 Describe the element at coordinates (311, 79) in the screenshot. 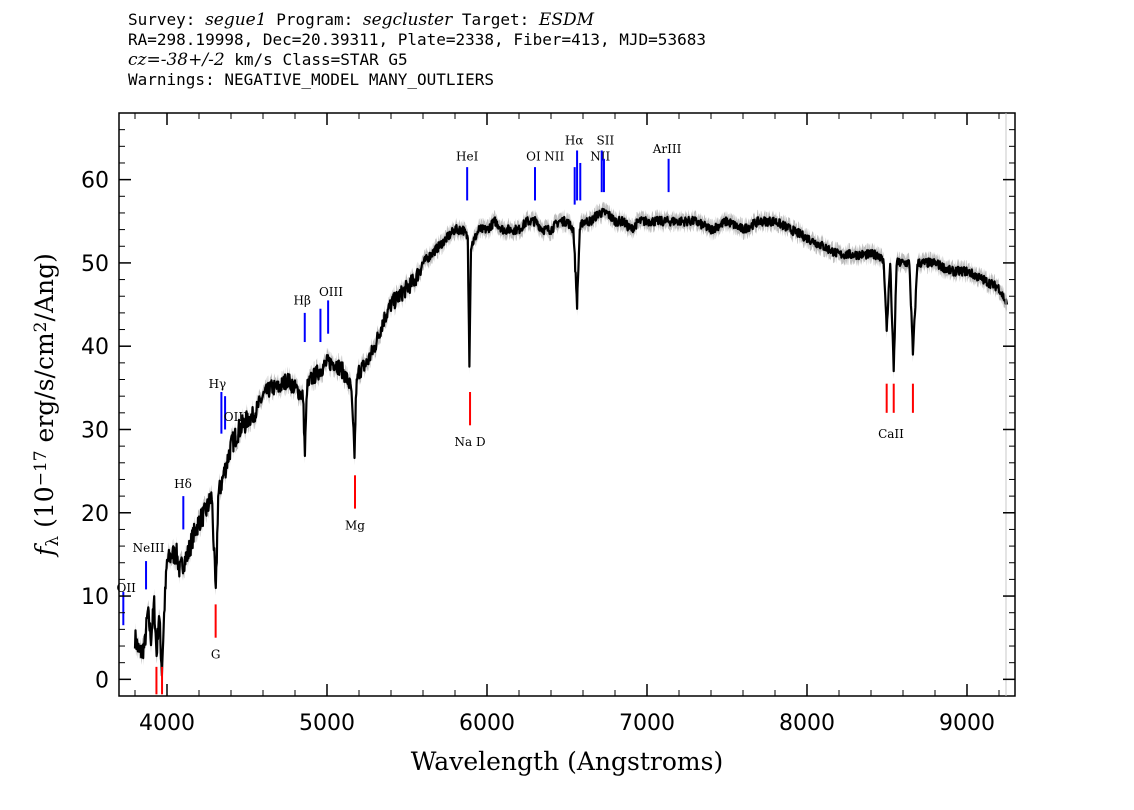

I see `header-line-warnings: Warnings: NEGATIVE_MODEL MANY_OUTLIERS` at that location.